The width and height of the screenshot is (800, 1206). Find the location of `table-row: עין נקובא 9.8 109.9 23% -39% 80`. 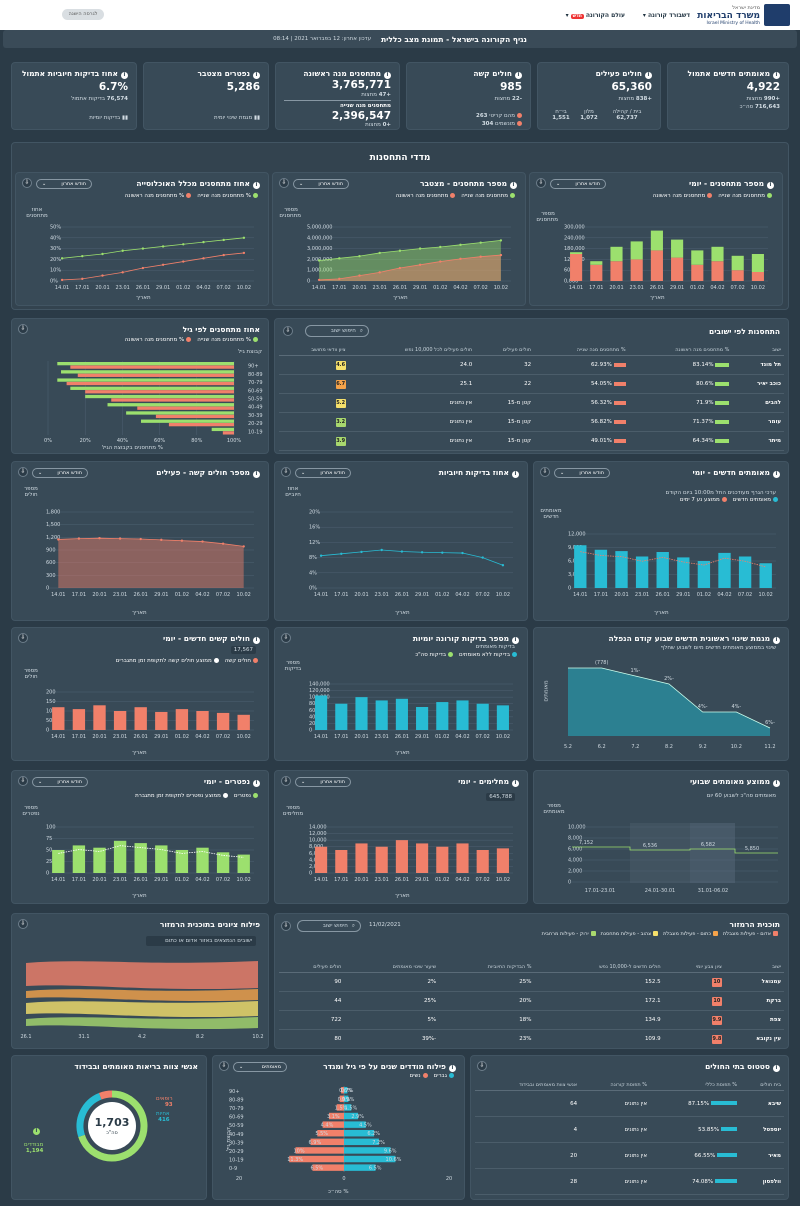

table-row: עין נקובא 9.8 109.9 23% -39% 80 is located at coordinates (531, 1038).